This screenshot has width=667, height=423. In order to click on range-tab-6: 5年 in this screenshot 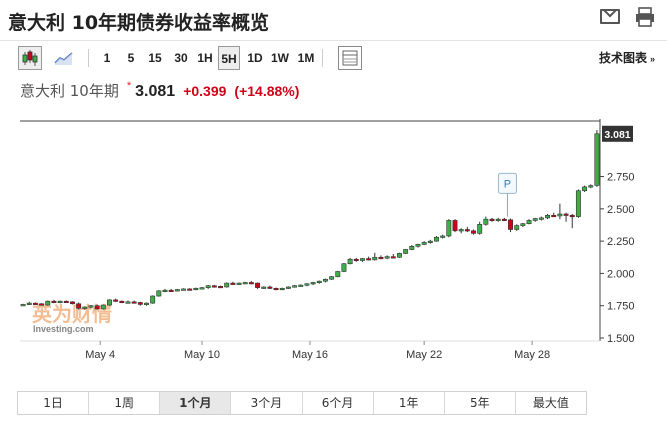, I will do `click(480, 403)`.